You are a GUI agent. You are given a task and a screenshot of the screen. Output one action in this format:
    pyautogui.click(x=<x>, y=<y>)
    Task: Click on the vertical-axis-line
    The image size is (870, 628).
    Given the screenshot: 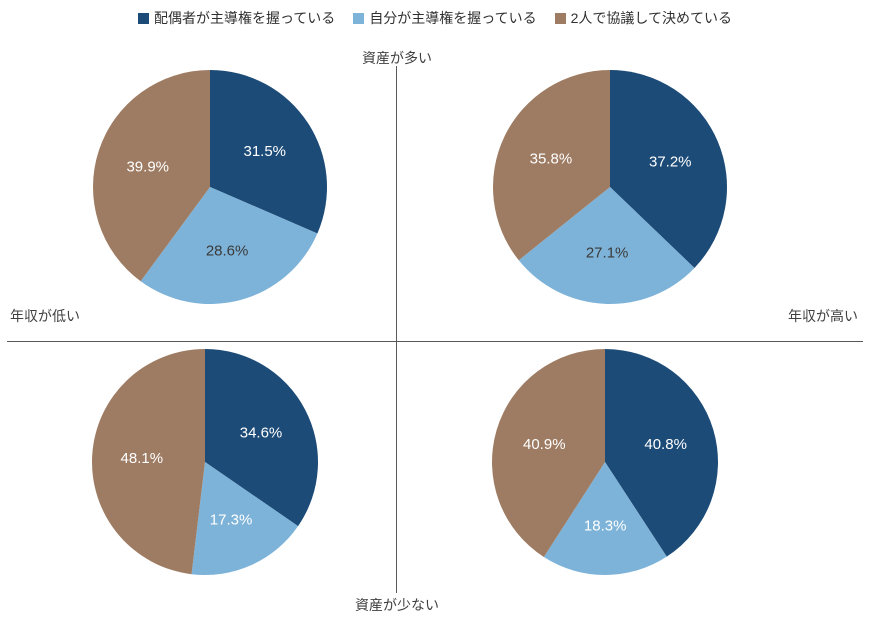 What is the action you would take?
    pyautogui.click(x=396, y=329)
    